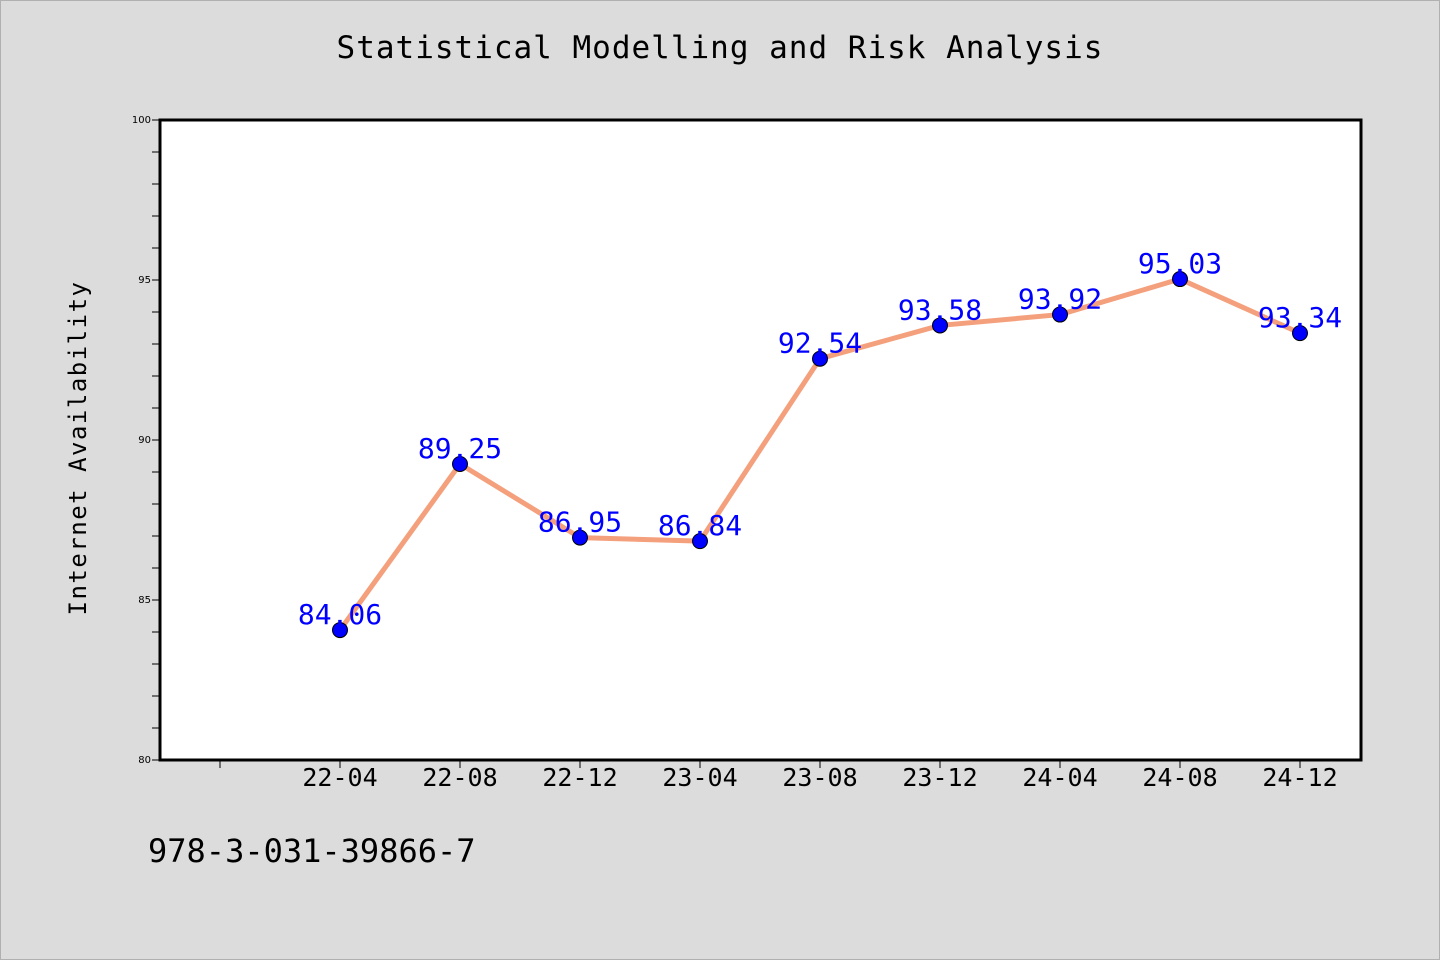 The height and width of the screenshot is (960, 1440). Describe the element at coordinates (144, 440) in the screenshot. I see `y-tick-label: 90` at that location.